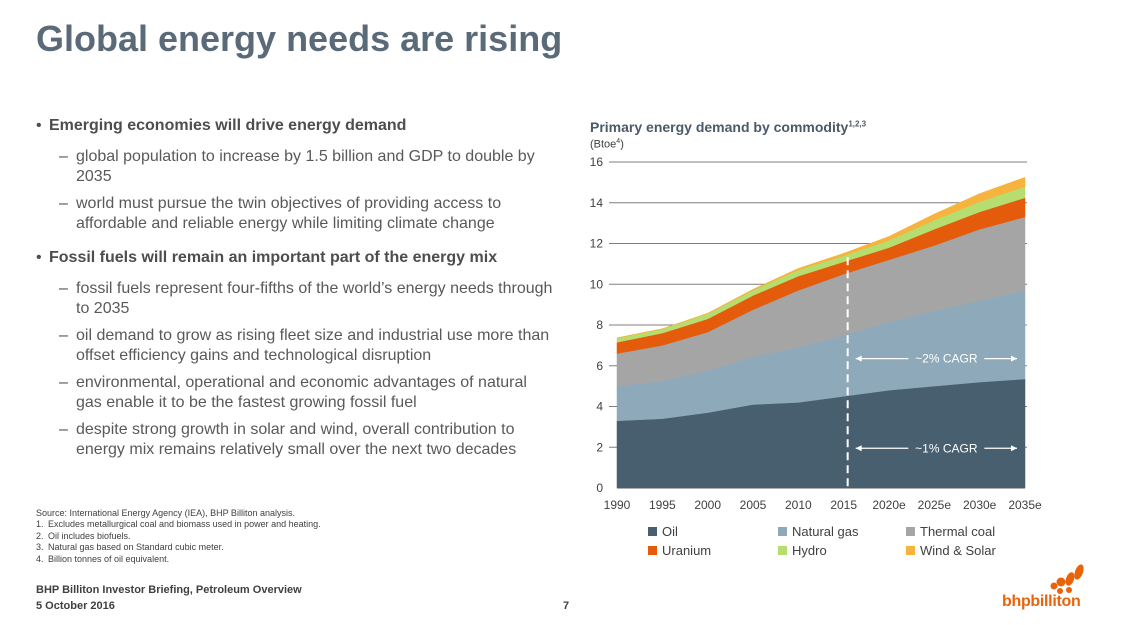 Image resolution: width=1124 pixels, height=625 pixels. What do you see at coordinates (687, 550) in the screenshot?
I see `legend-label: Uranium` at bounding box center [687, 550].